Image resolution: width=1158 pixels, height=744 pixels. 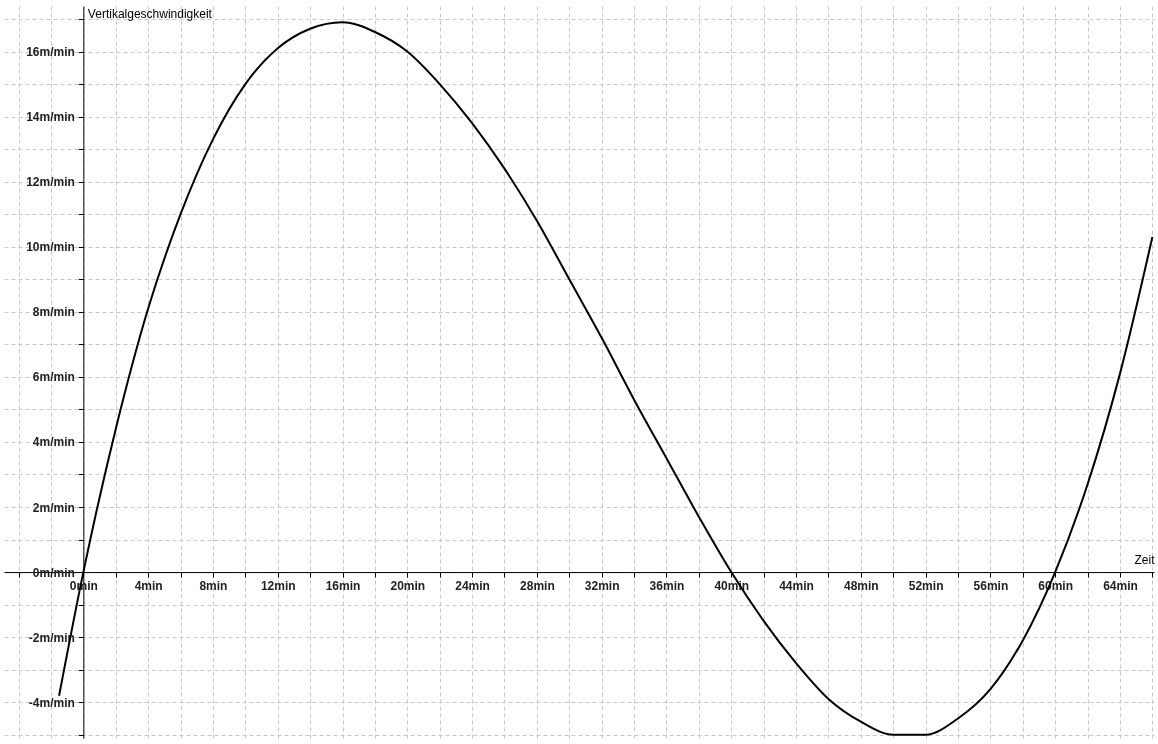 I want to click on x-tick-label: 44min, so click(x=796, y=585).